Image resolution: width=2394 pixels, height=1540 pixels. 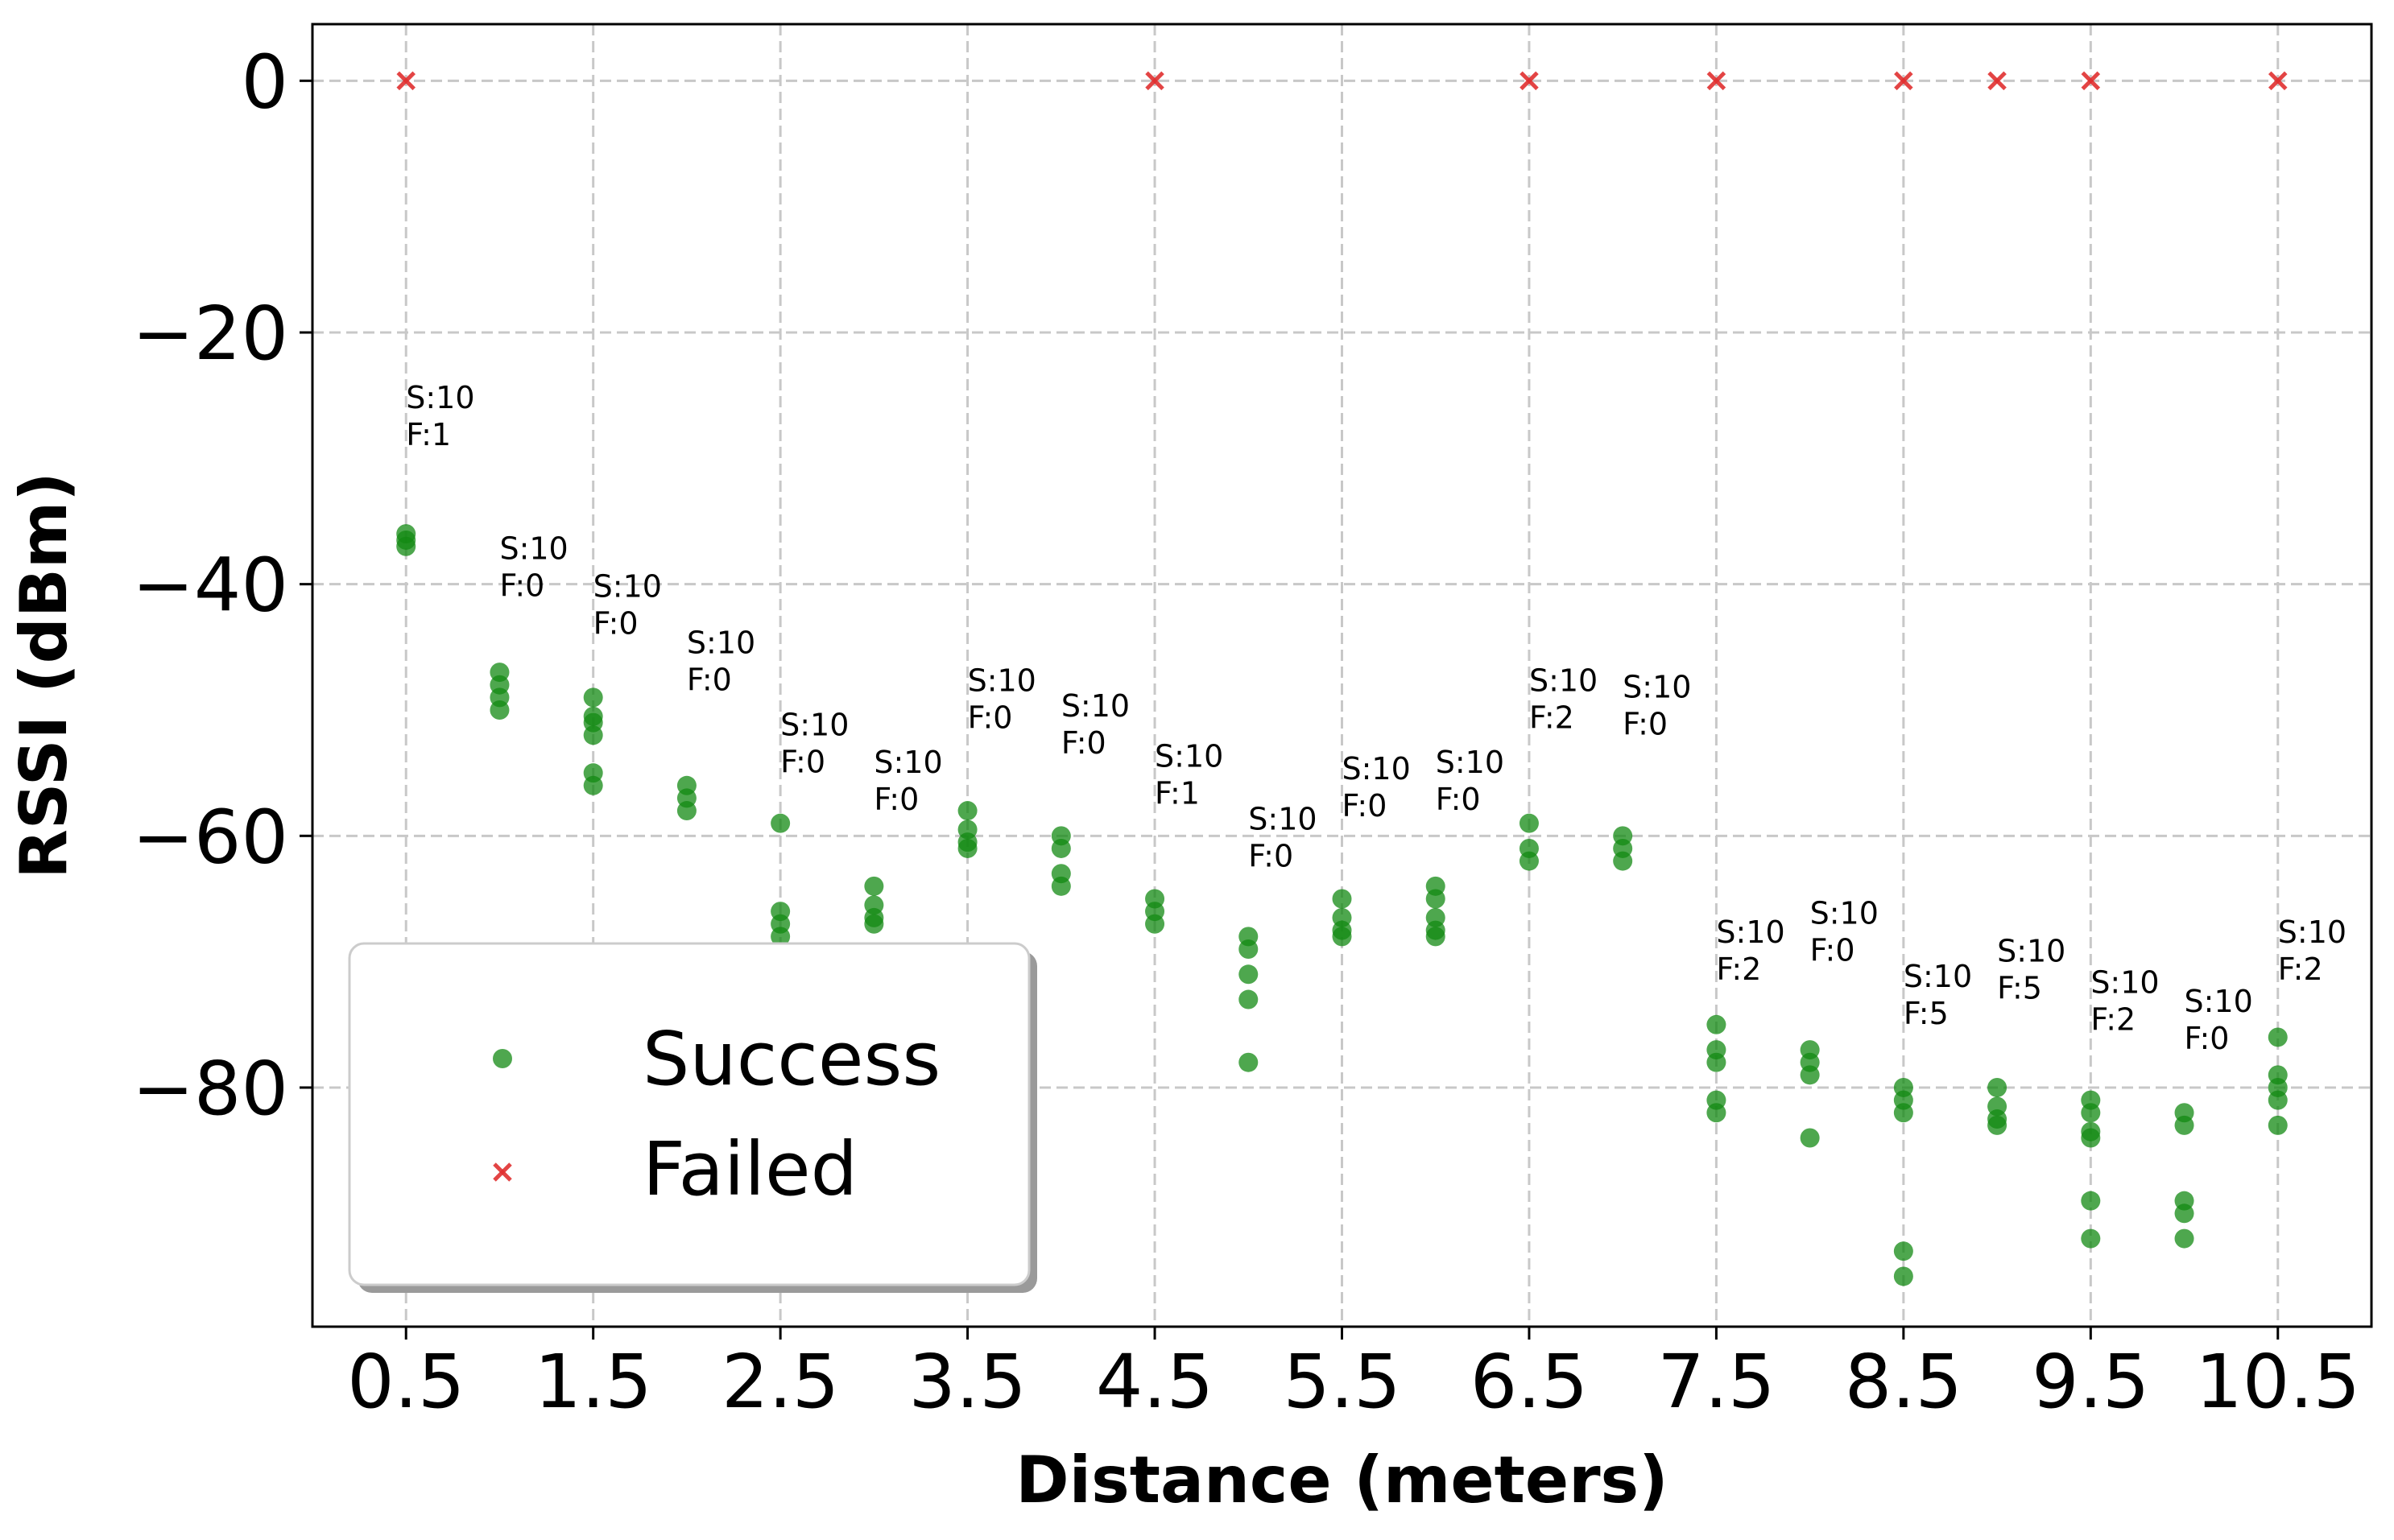 What do you see at coordinates (1716, 1382) in the screenshot?
I see `x-tick-label: 7.5` at bounding box center [1716, 1382].